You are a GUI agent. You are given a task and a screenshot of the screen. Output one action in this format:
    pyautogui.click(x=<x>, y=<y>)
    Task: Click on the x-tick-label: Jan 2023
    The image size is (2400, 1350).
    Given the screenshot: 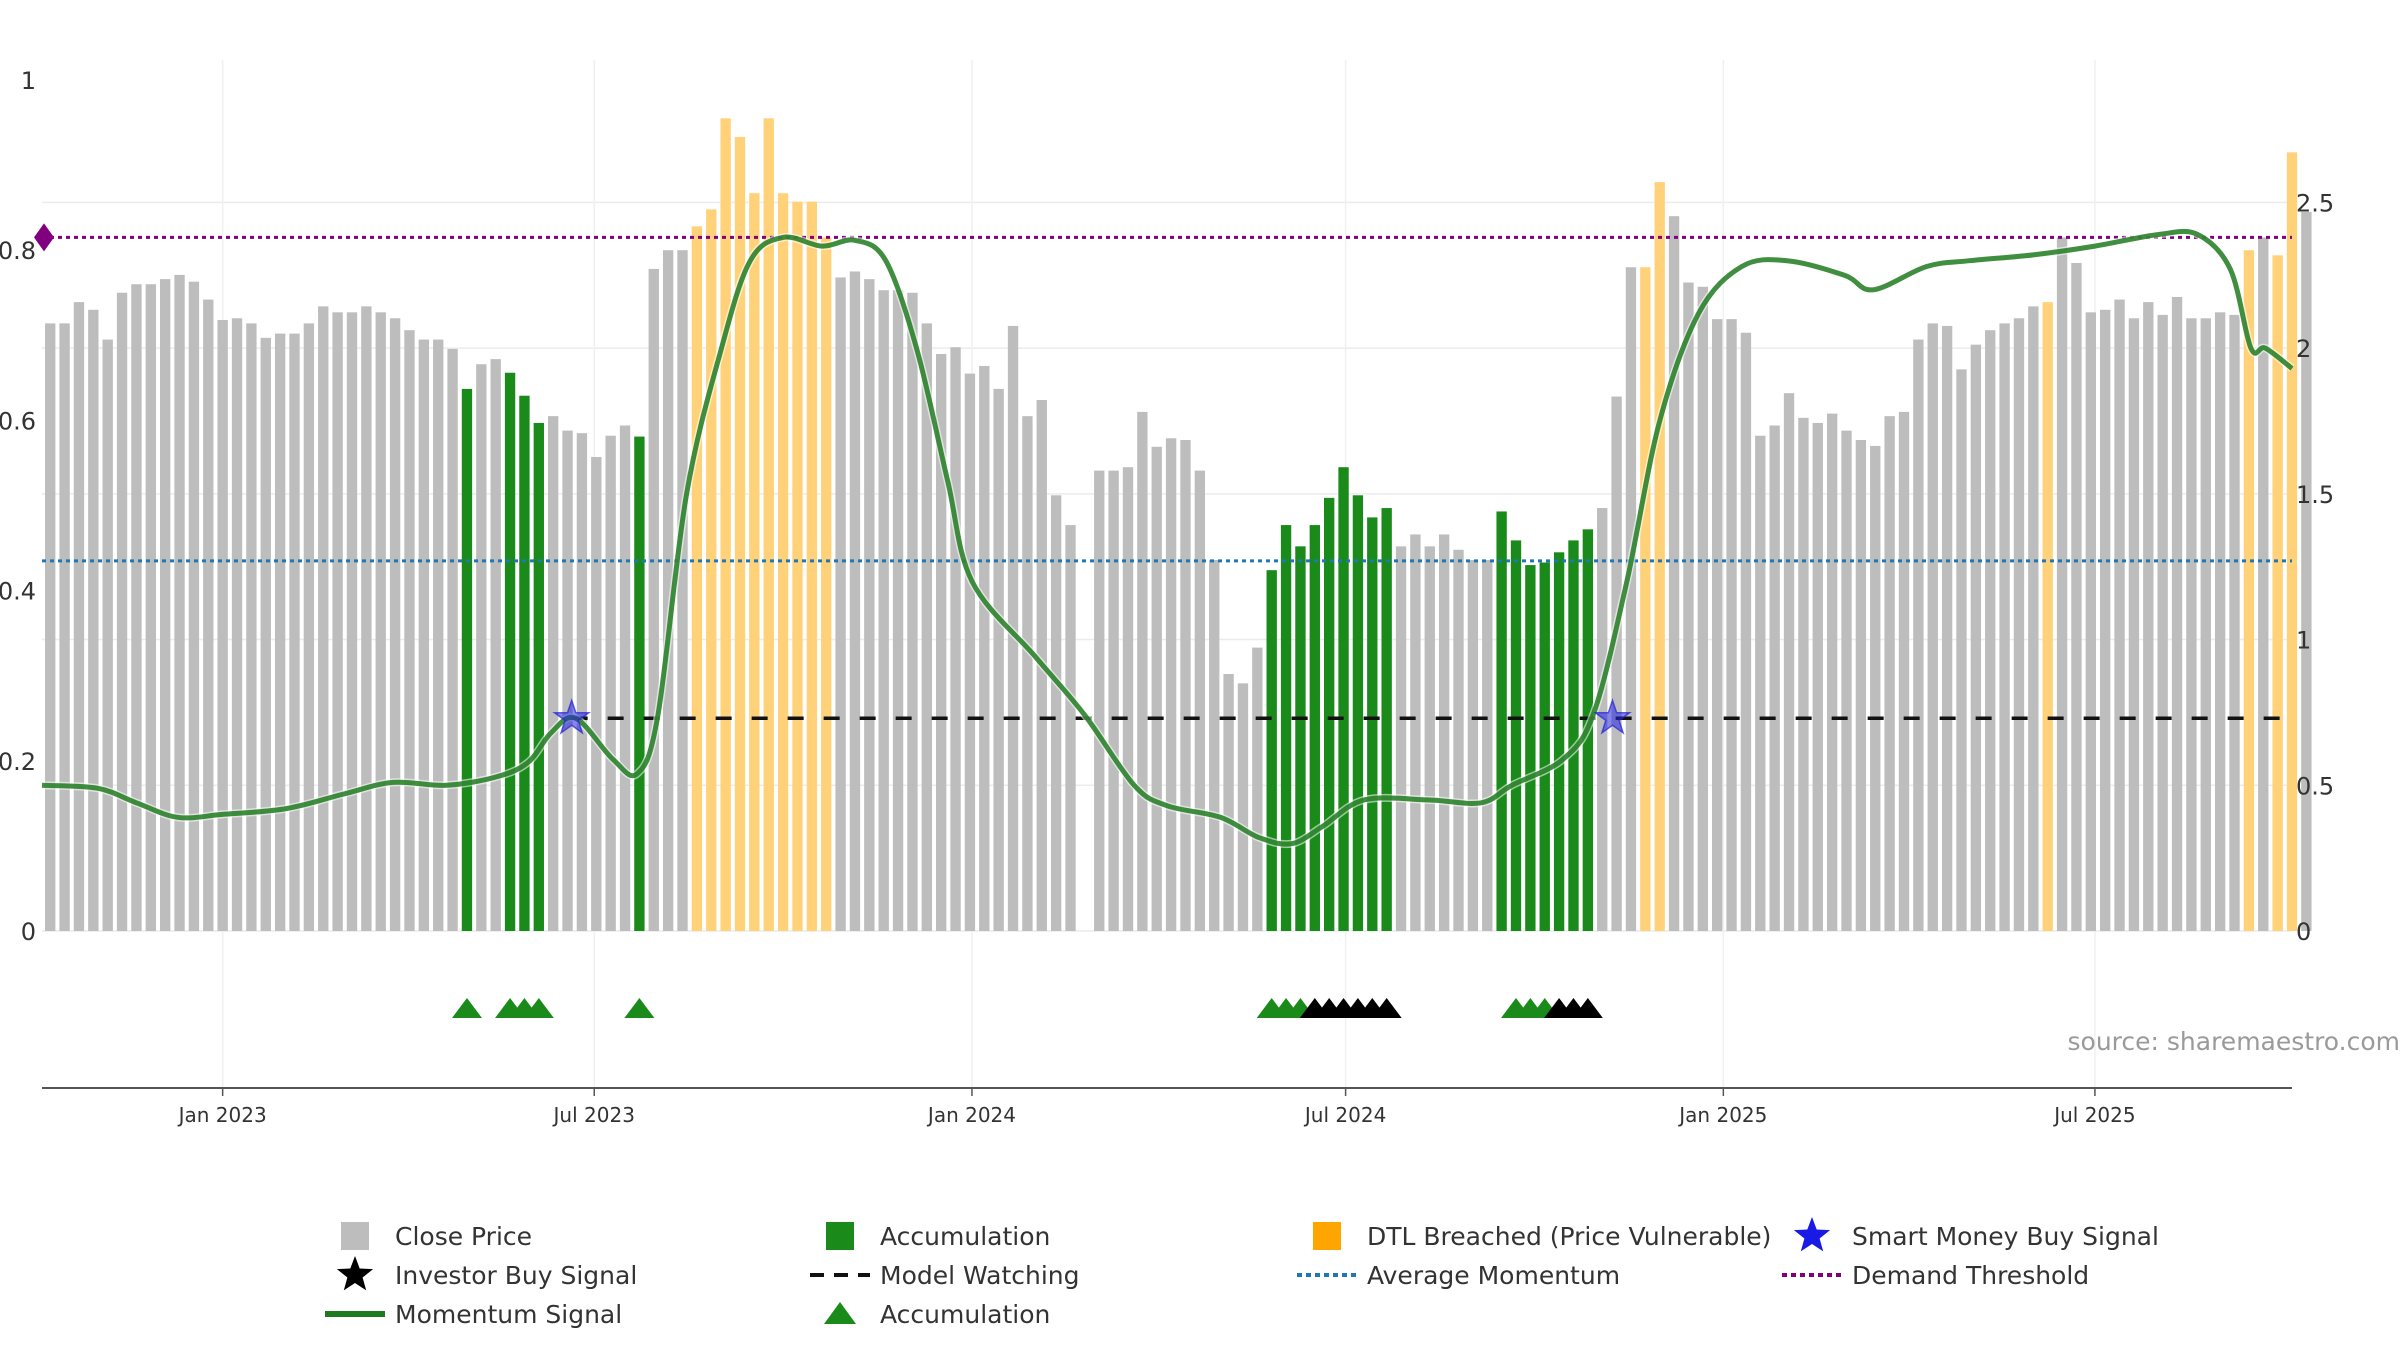 What is the action you would take?
    pyautogui.click(x=222, y=1115)
    